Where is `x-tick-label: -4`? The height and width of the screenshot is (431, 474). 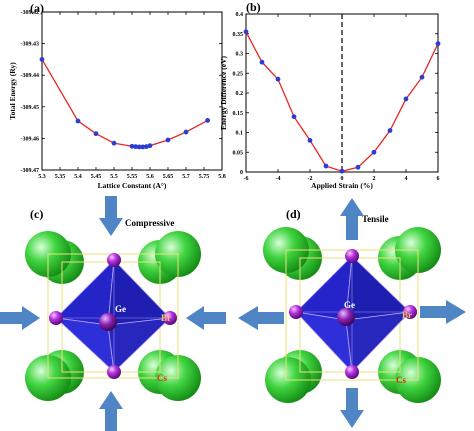 x-tick-label: -4 is located at coordinates (278, 179).